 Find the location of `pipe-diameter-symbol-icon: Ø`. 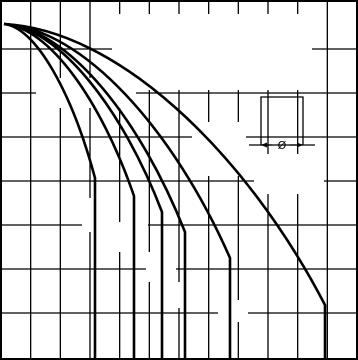

pipe-diameter-symbol-icon: Ø is located at coordinates (282, 124).